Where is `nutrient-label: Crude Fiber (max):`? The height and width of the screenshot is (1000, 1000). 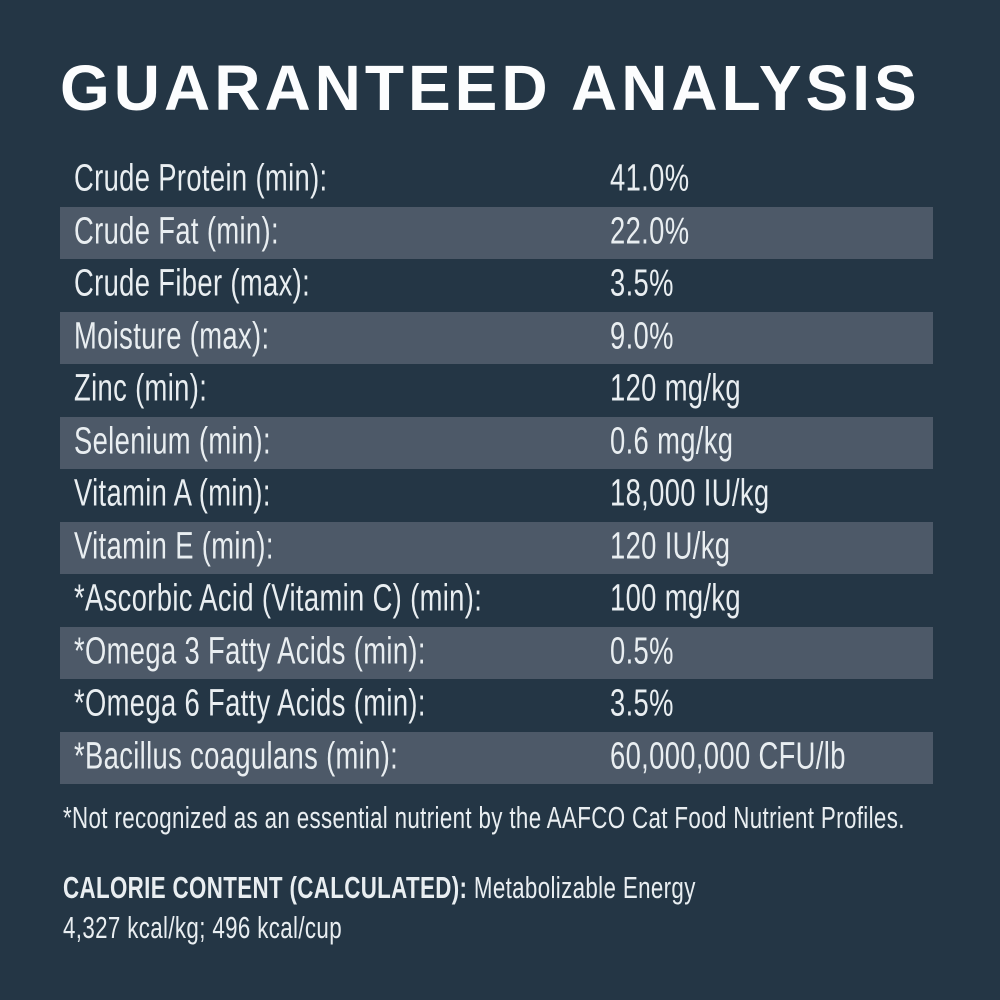 nutrient-label: Crude Fiber (max): is located at coordinates (192, 283).